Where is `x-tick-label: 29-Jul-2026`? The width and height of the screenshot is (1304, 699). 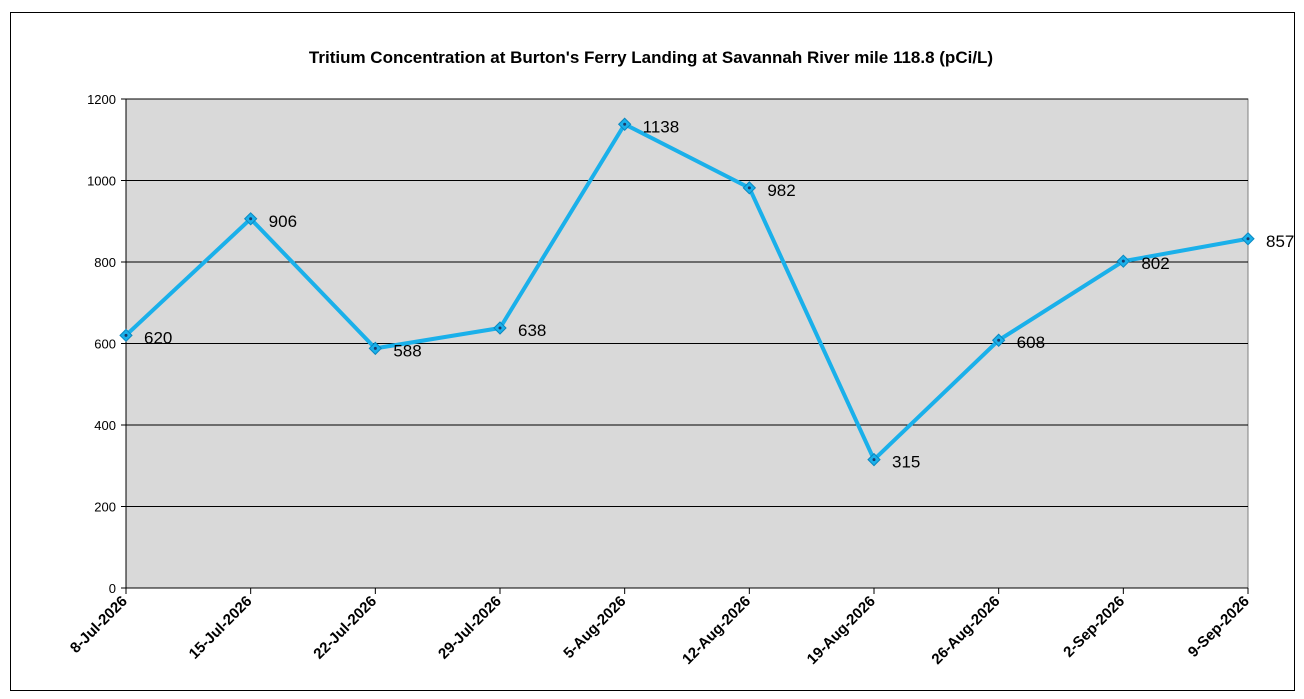 x-tick-label: 29-Jul-2026 is located at coordinates (470, 628).